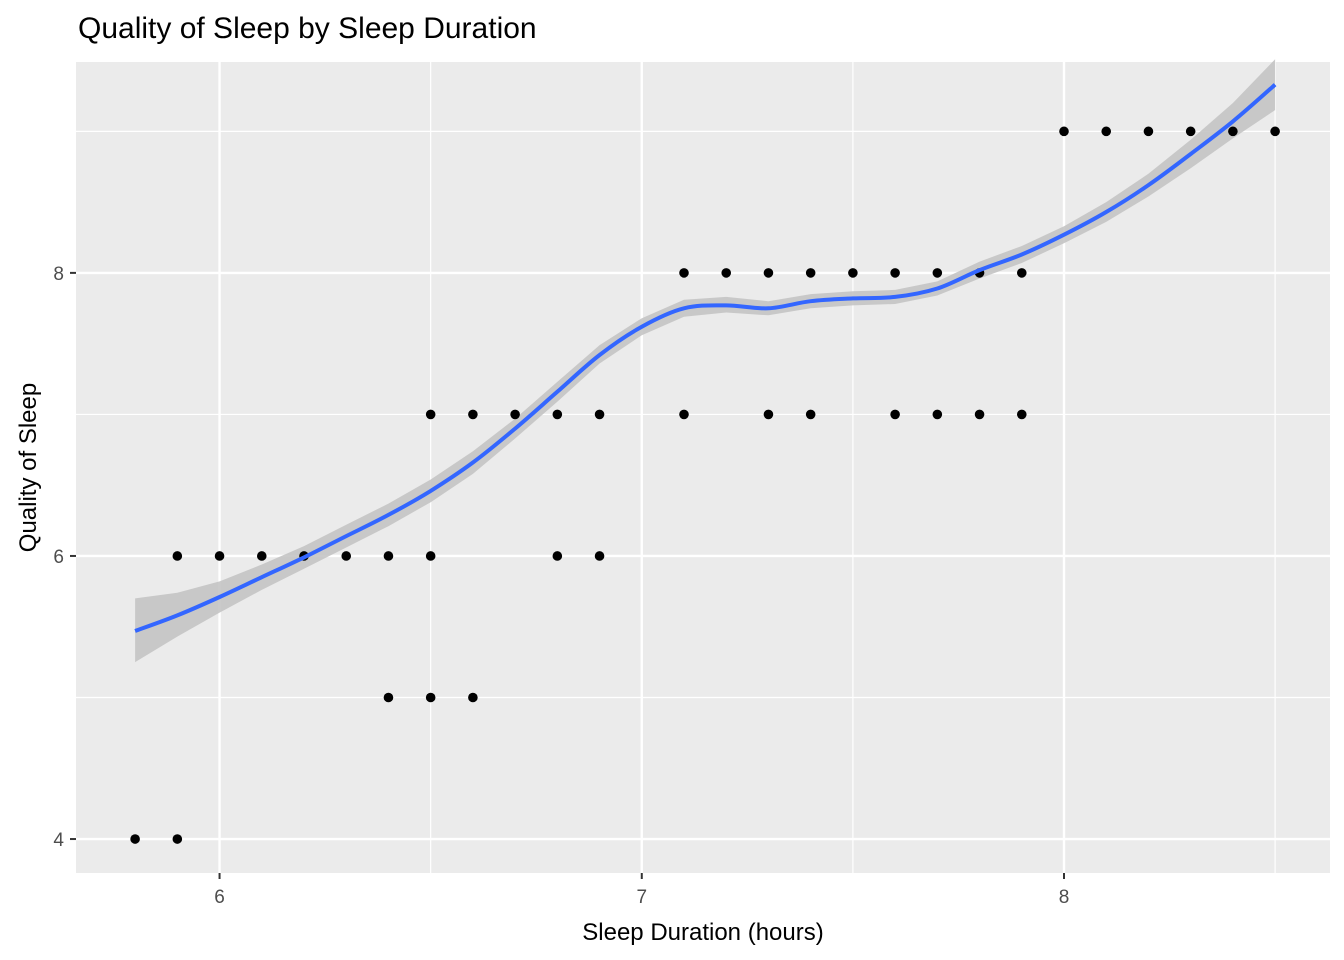 Image resolution: width=1344 pixels, height=960 pixels. Describe the element at coordinates (1064, 897) in the screenshot. I see `x-tick-label: 8` at that location.